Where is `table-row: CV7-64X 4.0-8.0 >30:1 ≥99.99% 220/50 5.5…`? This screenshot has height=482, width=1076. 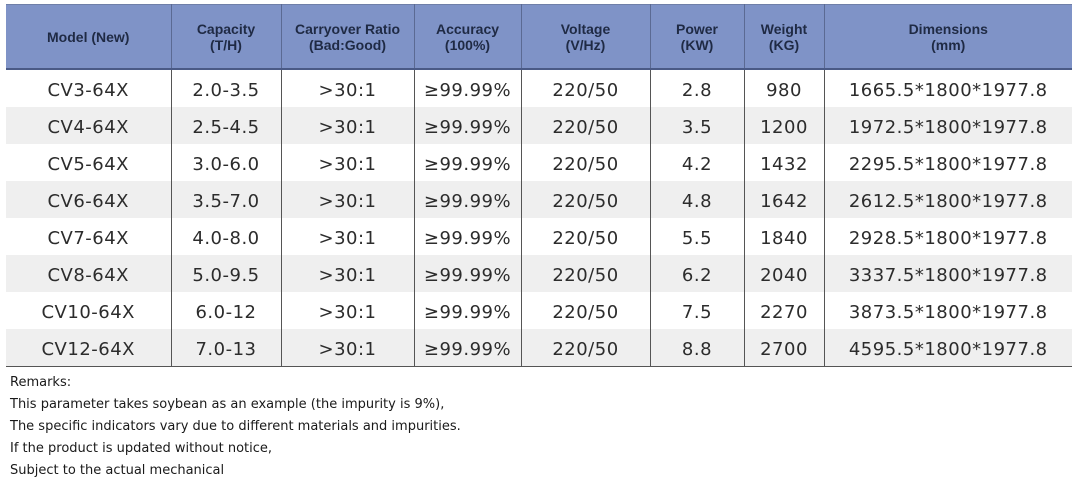 table-row: CV7-64X 4.0-8.0 >30:1 ≥99.99% 220/50 5.5… is located at coordinates (539, 236).